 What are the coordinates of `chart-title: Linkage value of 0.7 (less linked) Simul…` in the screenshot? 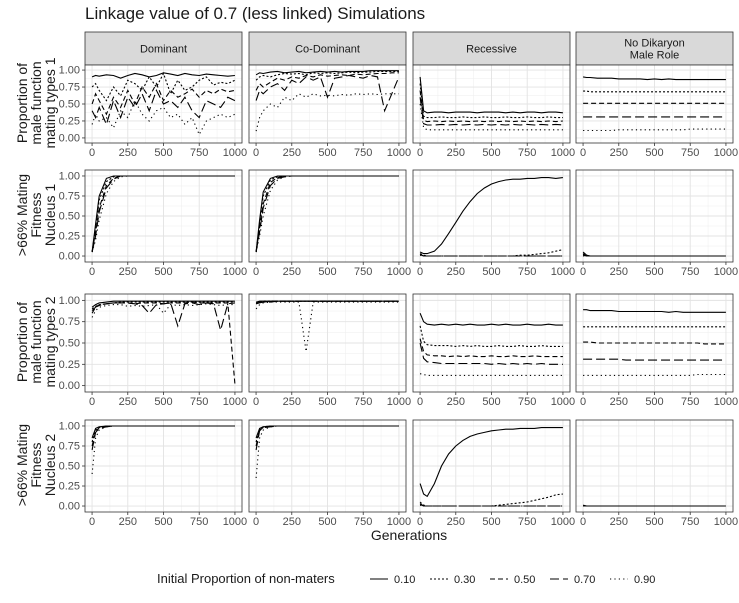 It's located at (255, 13).